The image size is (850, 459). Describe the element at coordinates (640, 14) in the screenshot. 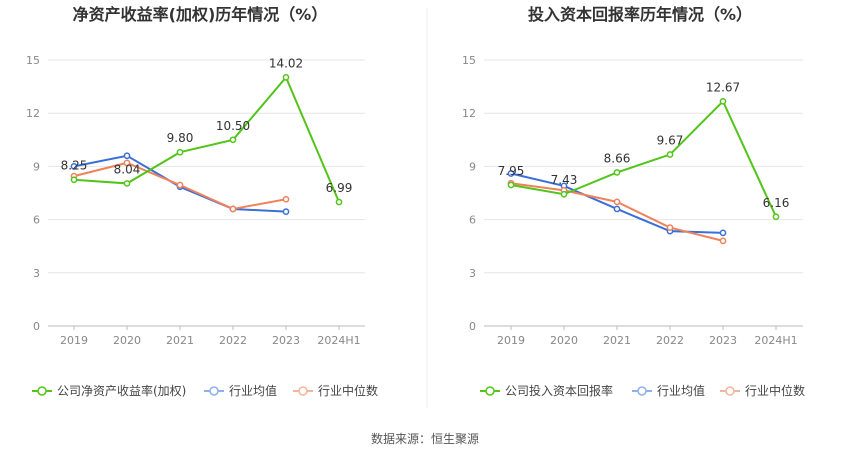

I see `chart-title: 投入资本回报率历年情况（%）` at that location.